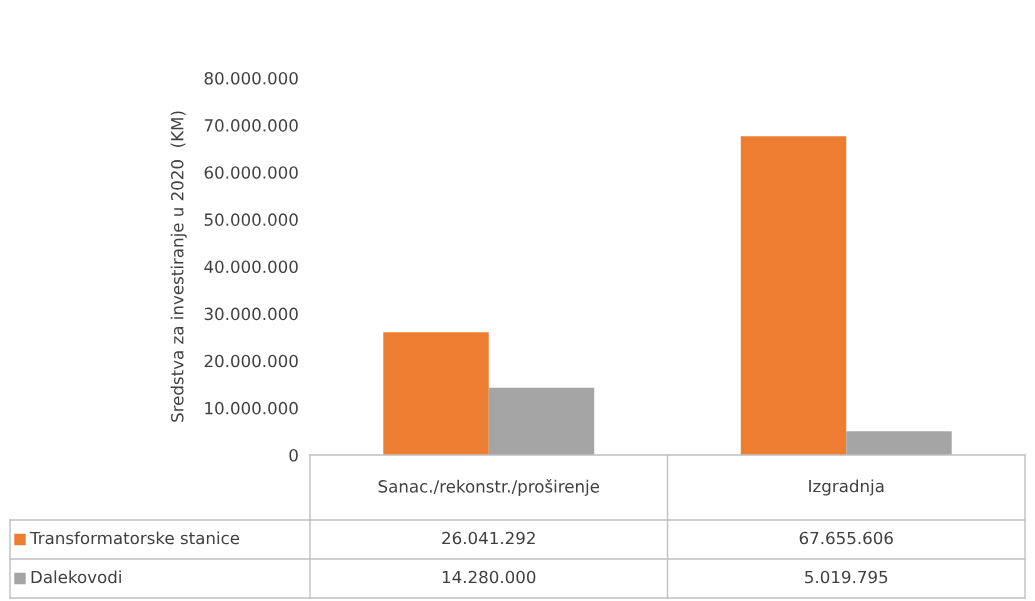  What do you see at coordinates (293, 455) in the screenshot?
I see `y-tick-label: 0` at bounding box center [293, 455].